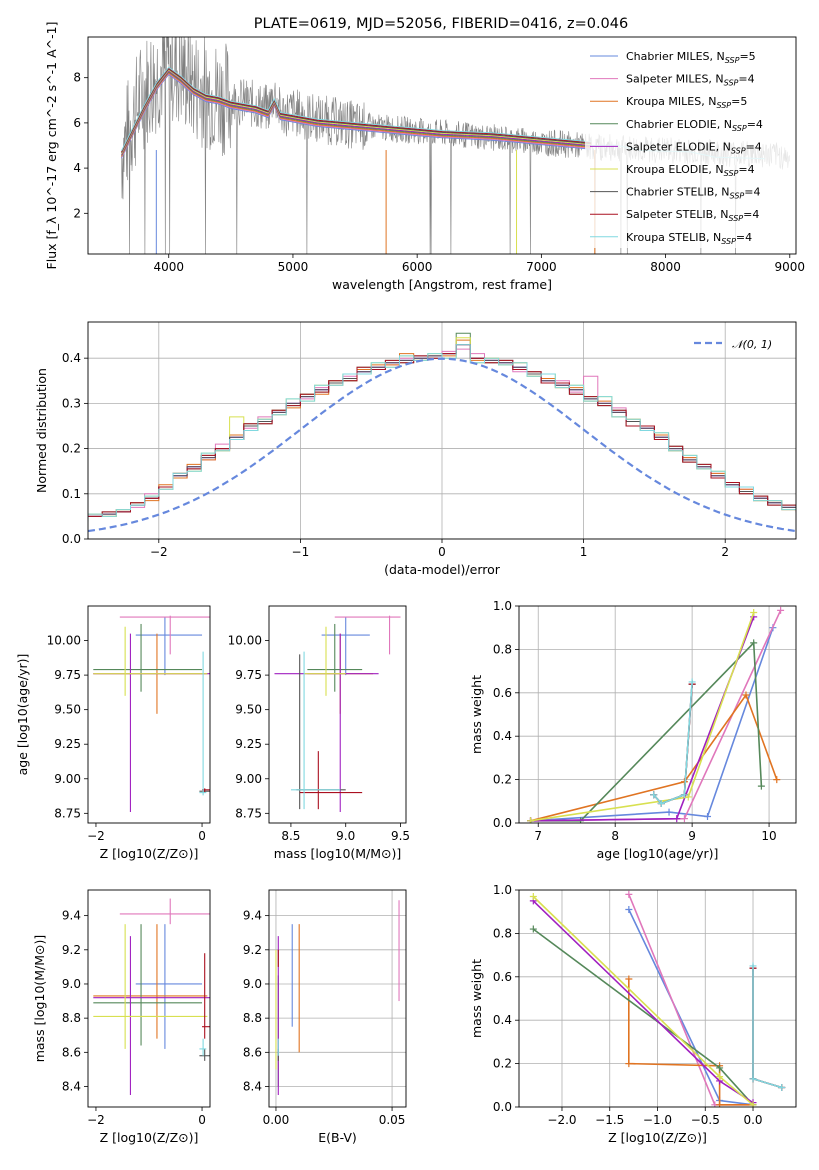  Describe the element at coordinates (725, 552) in the screenshot. I see `x-tick-label: 2` at that location.